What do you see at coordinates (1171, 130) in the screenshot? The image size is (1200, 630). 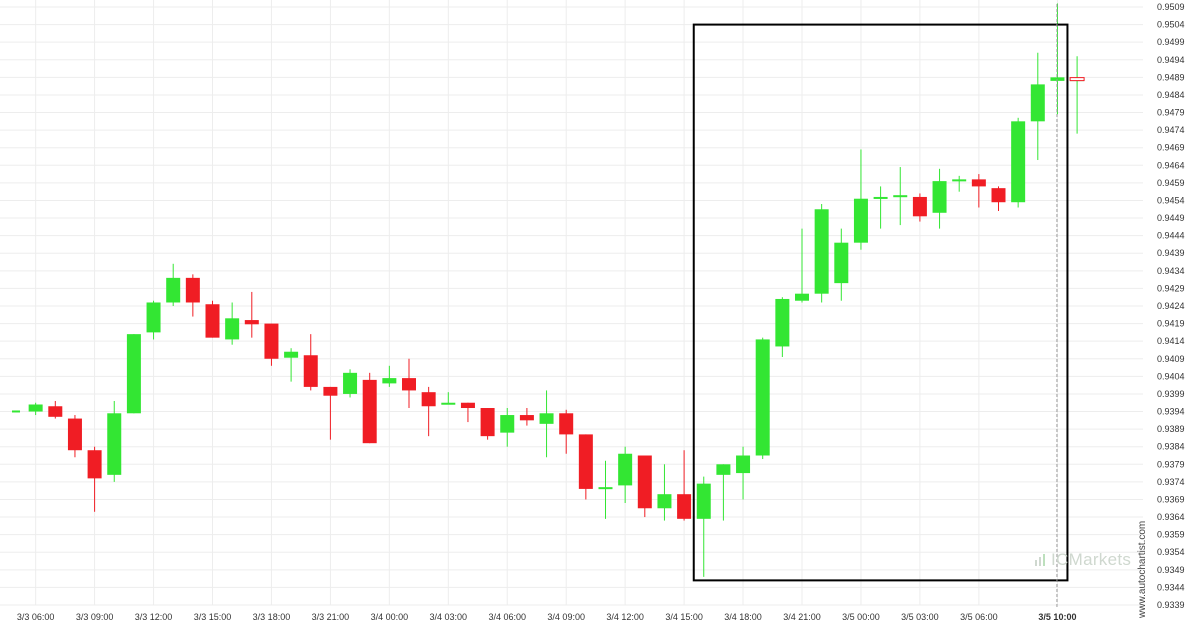 I see `y-tick-label: 0.9474` at bounding box center [1171, 130].